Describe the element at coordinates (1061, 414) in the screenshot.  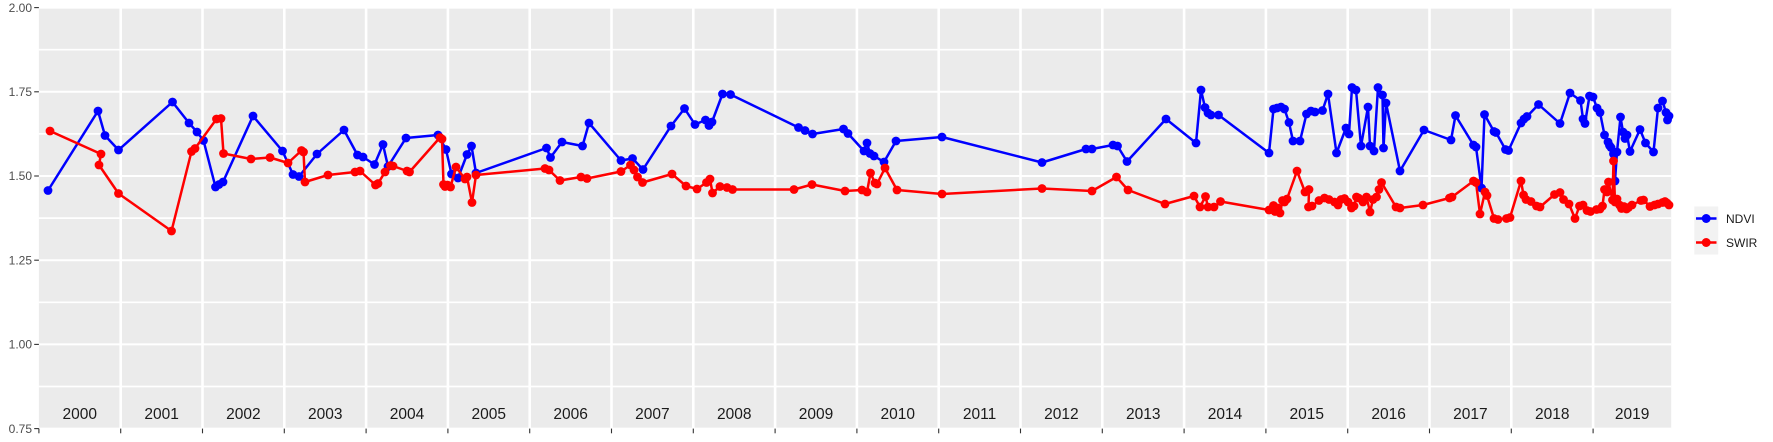
I see `svg-text: 2012` at that location.